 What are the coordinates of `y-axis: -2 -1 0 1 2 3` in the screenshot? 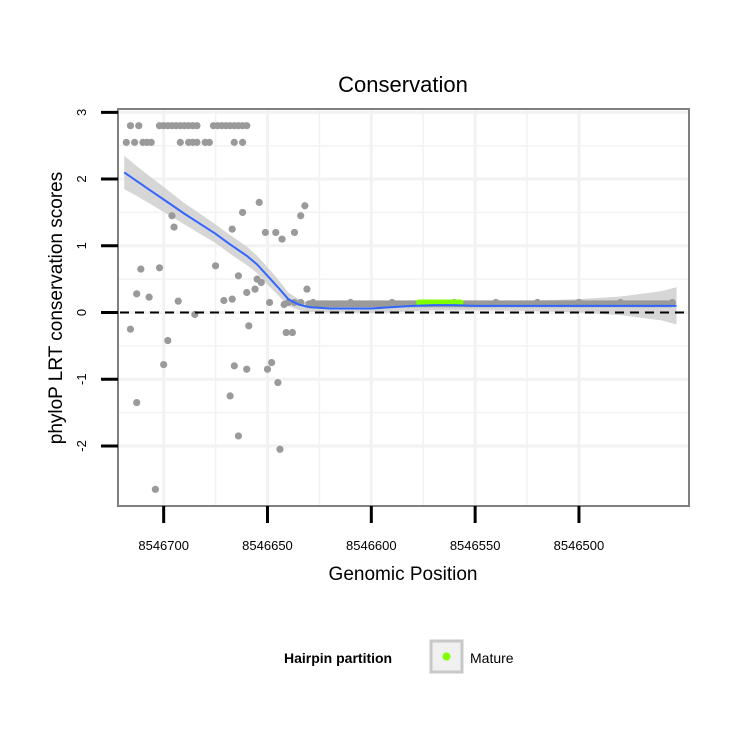 It's located at (96, 280).